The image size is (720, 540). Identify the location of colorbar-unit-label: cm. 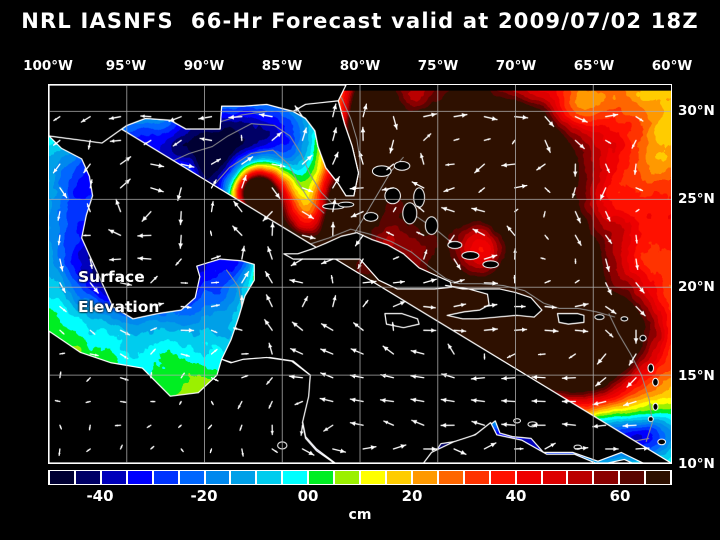
(360, 515).